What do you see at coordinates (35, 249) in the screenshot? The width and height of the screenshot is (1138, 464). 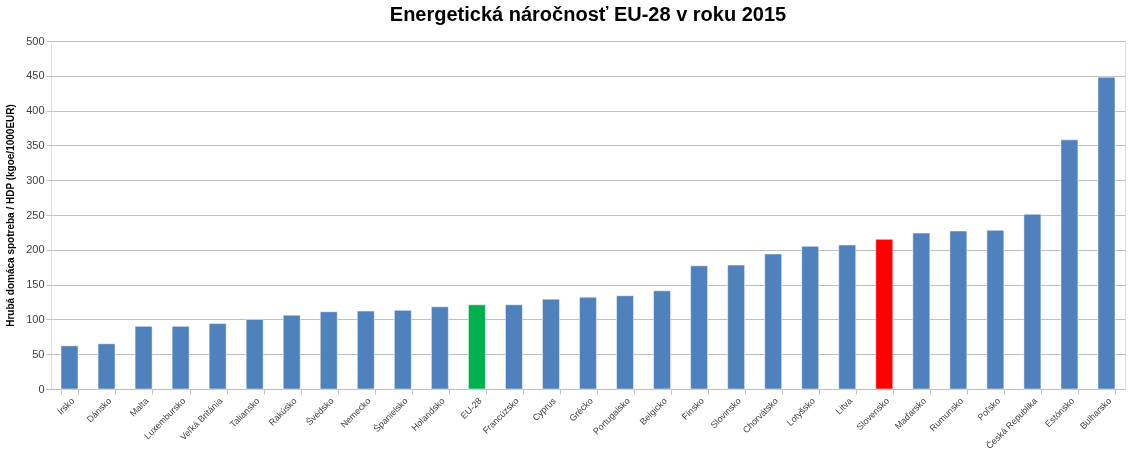 I see `y-tick-label: 200` at bounding box center [35, 249].